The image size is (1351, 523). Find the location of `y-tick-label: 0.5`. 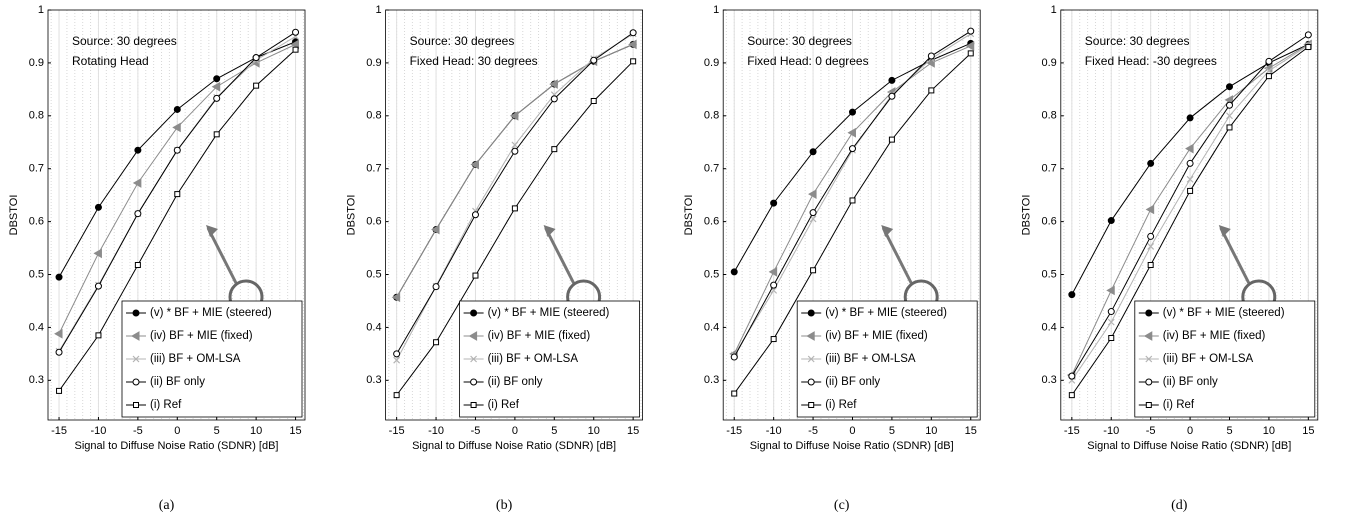

y-tick-label: 0.5 is located at coordinates (711, 274).